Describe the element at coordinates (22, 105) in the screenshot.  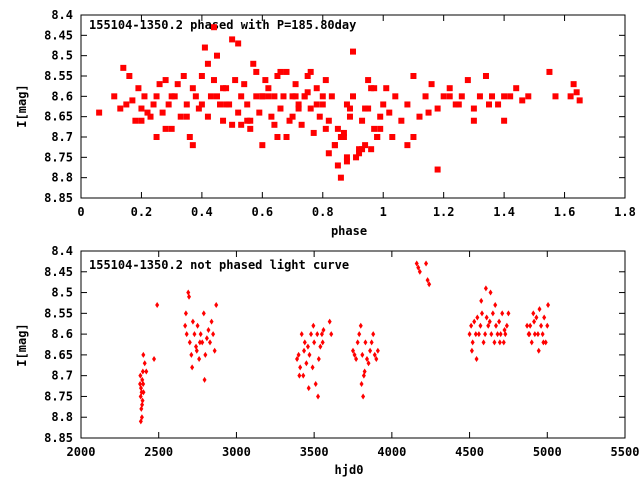
I see `phased-y-axis-title: I[mag]` at that location.